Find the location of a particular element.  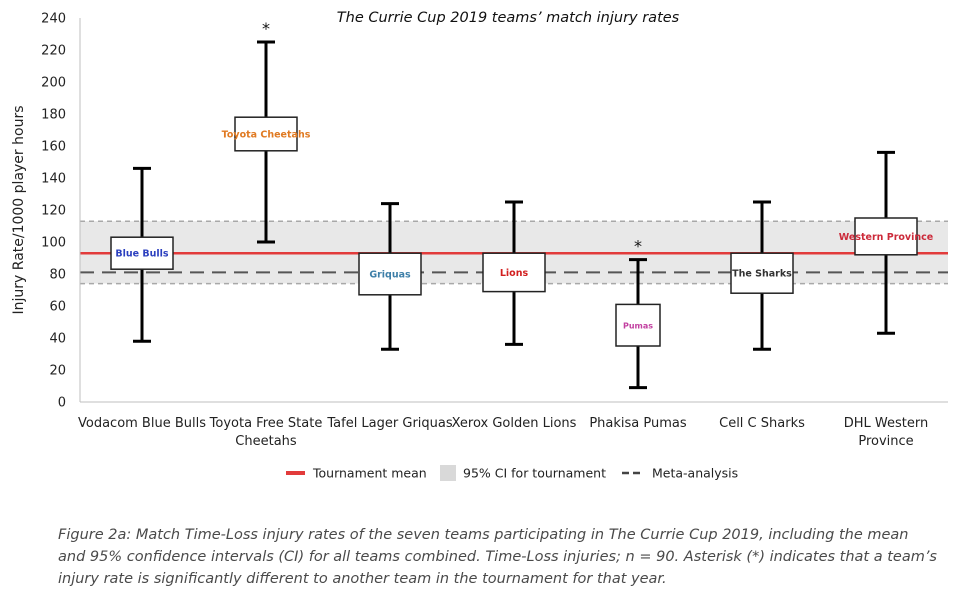

x-category-label: Cheetahs is located at coordinates (266, 441).